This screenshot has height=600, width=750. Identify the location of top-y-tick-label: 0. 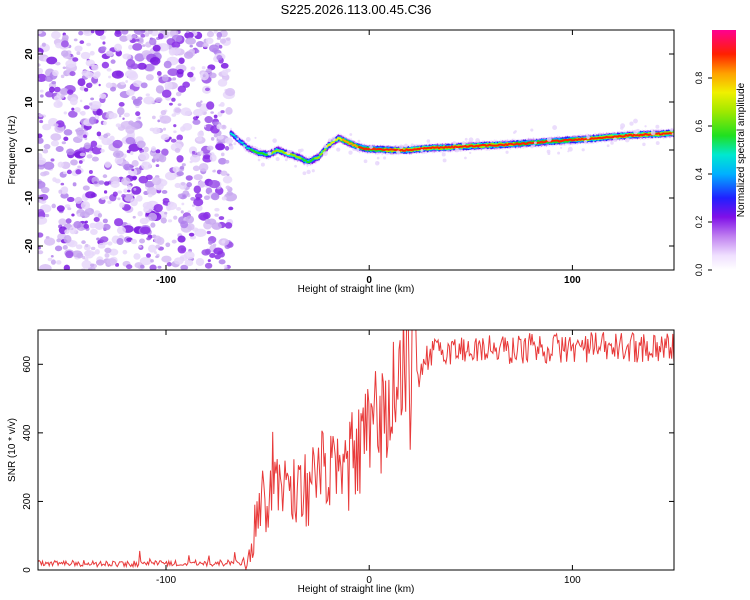
(29, 150).